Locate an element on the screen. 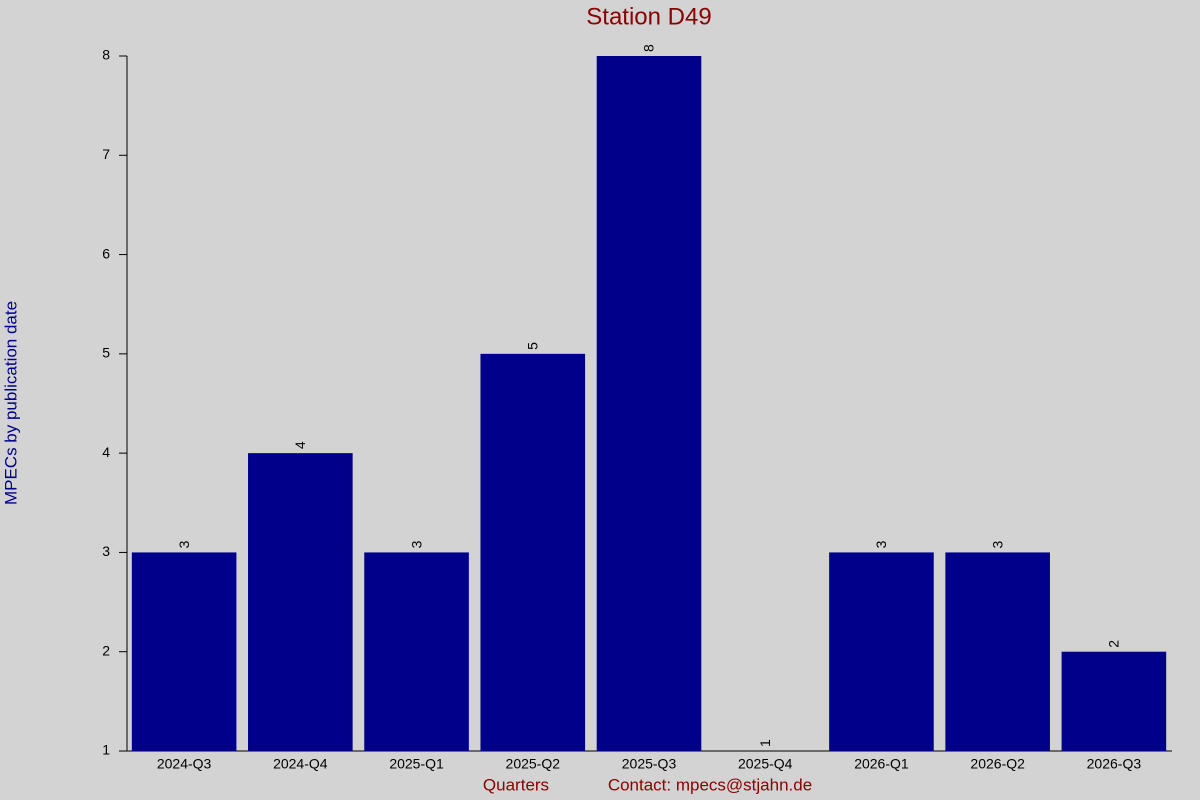 The image size is (1200, 800). value-label: 5 is located at coordinates (532, 346).